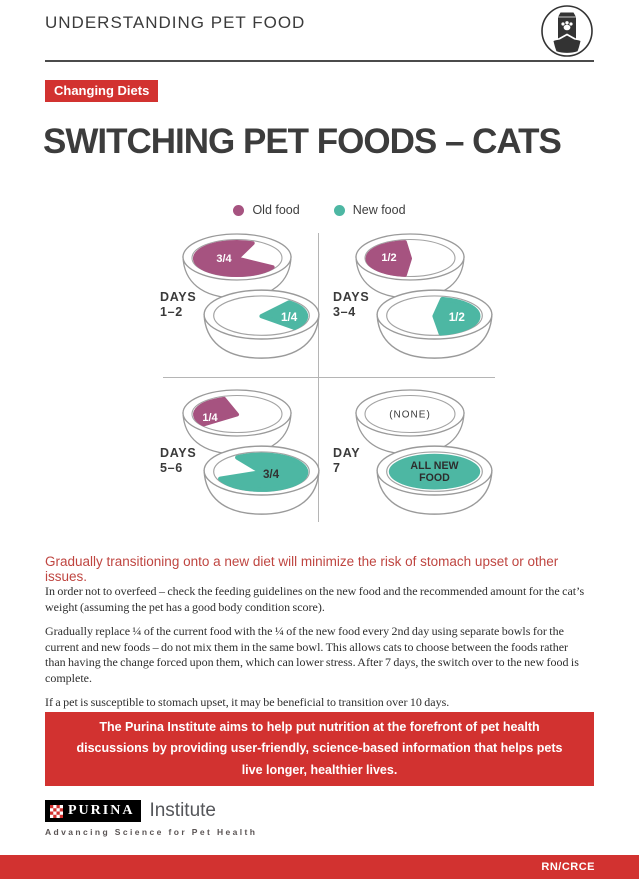 The width and height of the screenshot is (639, 879). I want to click on legend-label-old-food: Old food, so click(276, 210).